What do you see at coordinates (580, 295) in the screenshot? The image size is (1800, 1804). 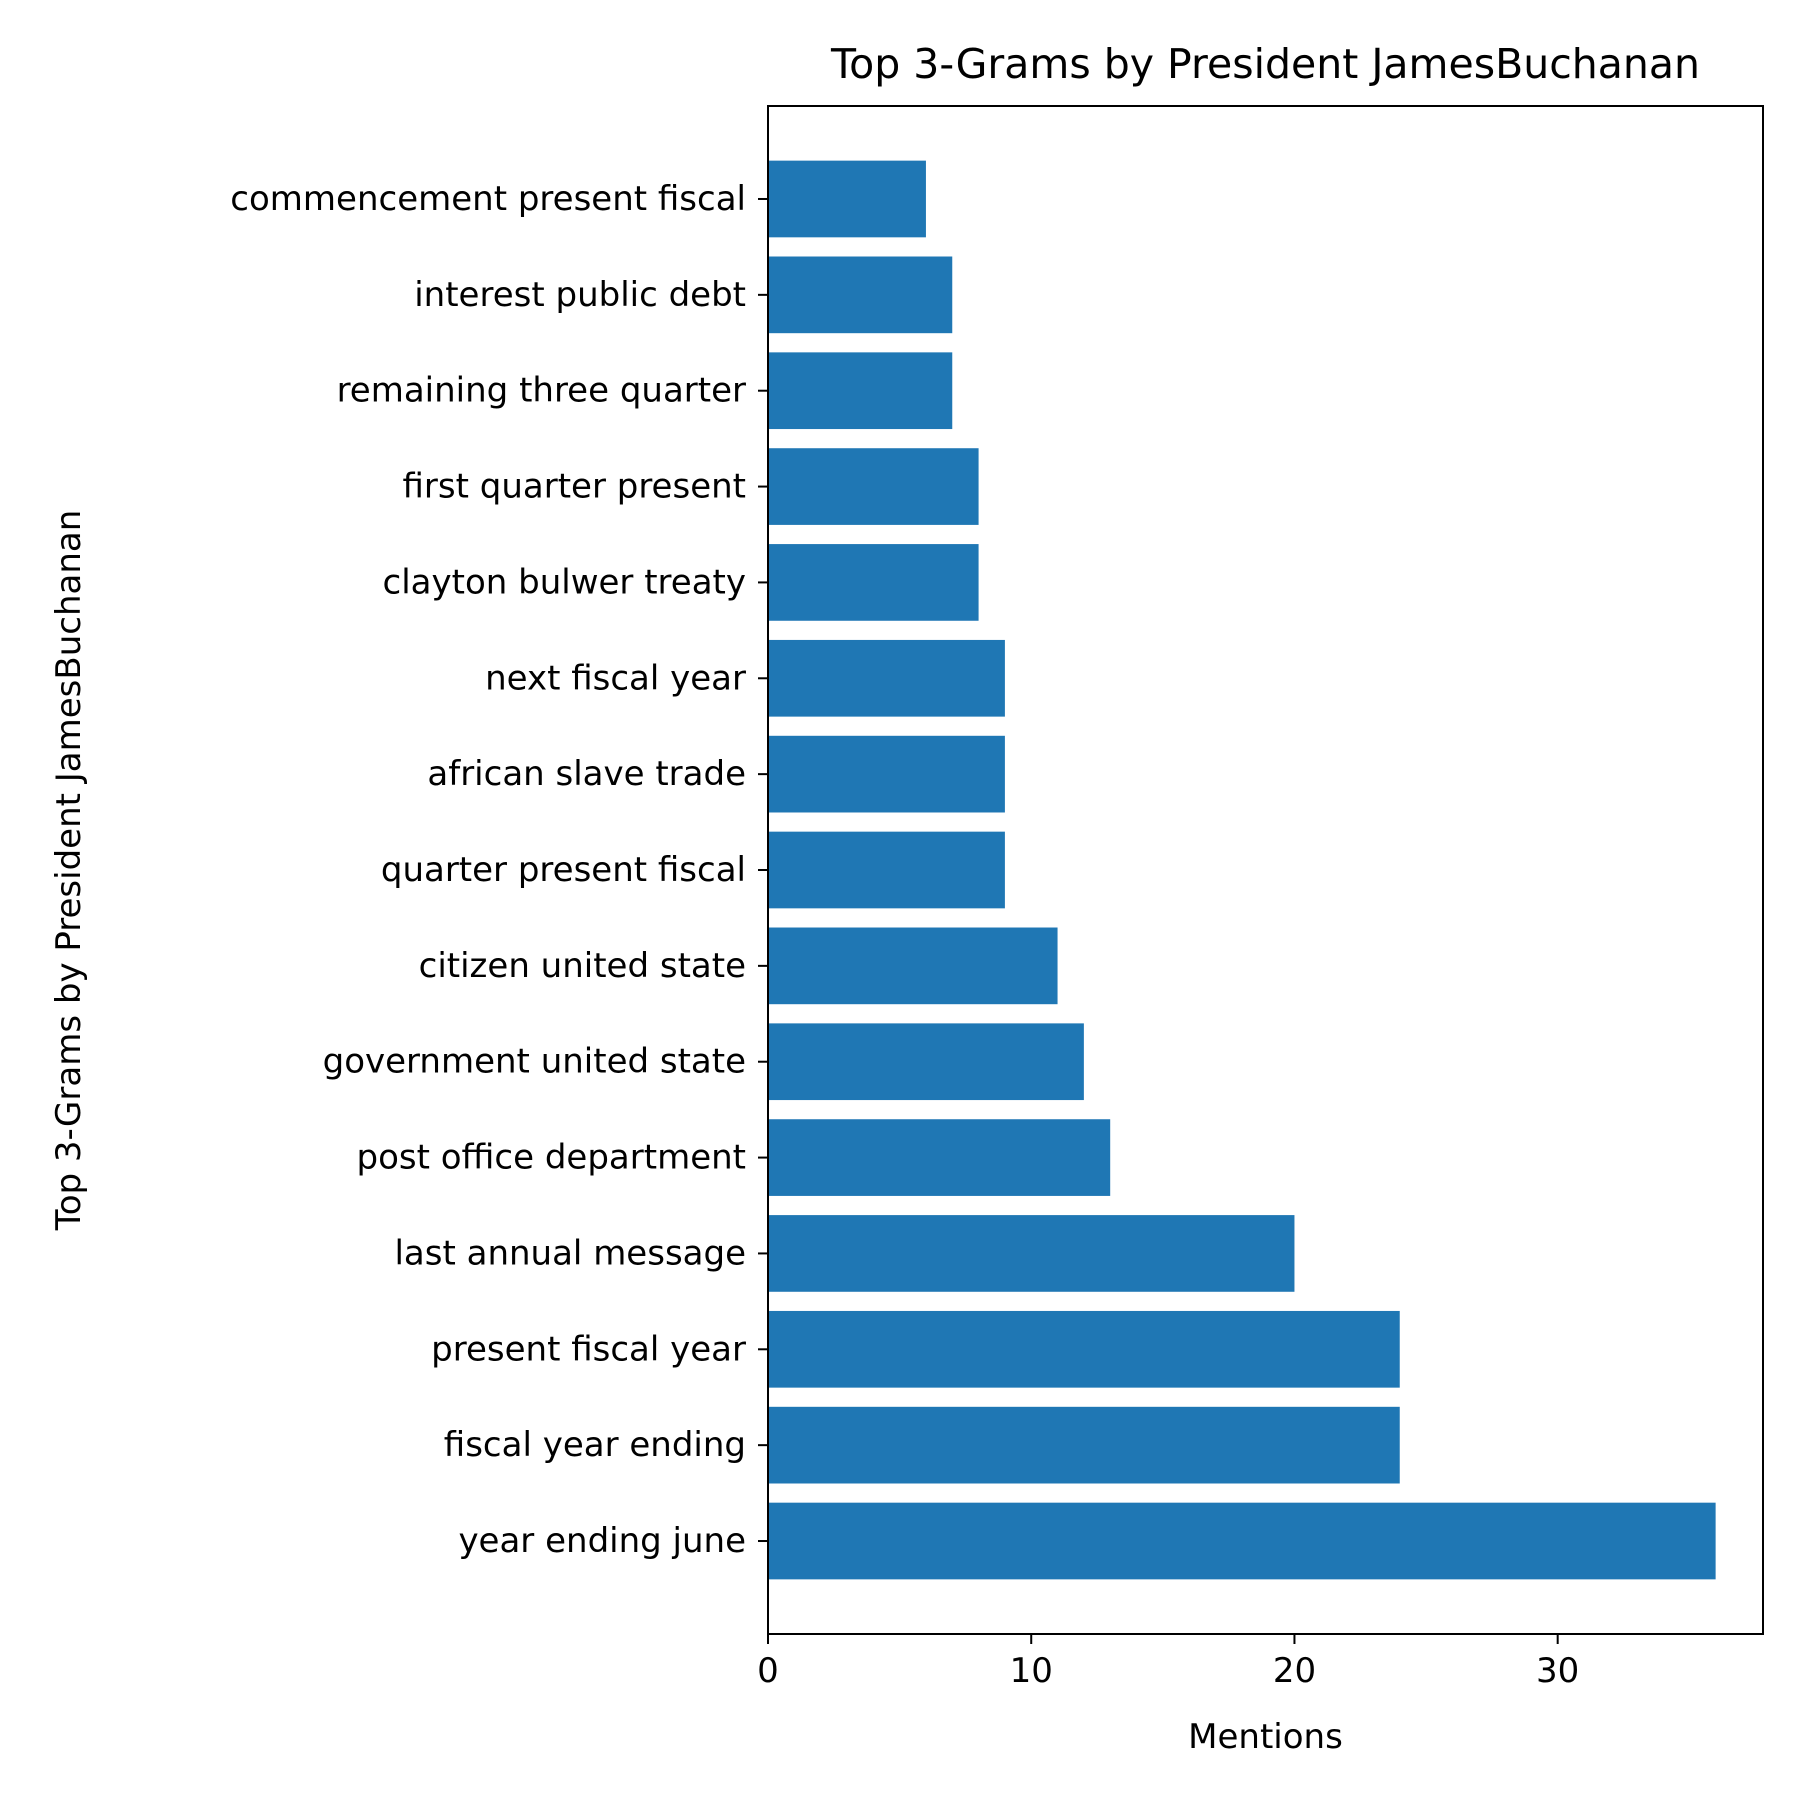 I see `y-tick-label: interest public debt` at bounding box center [580, 295].